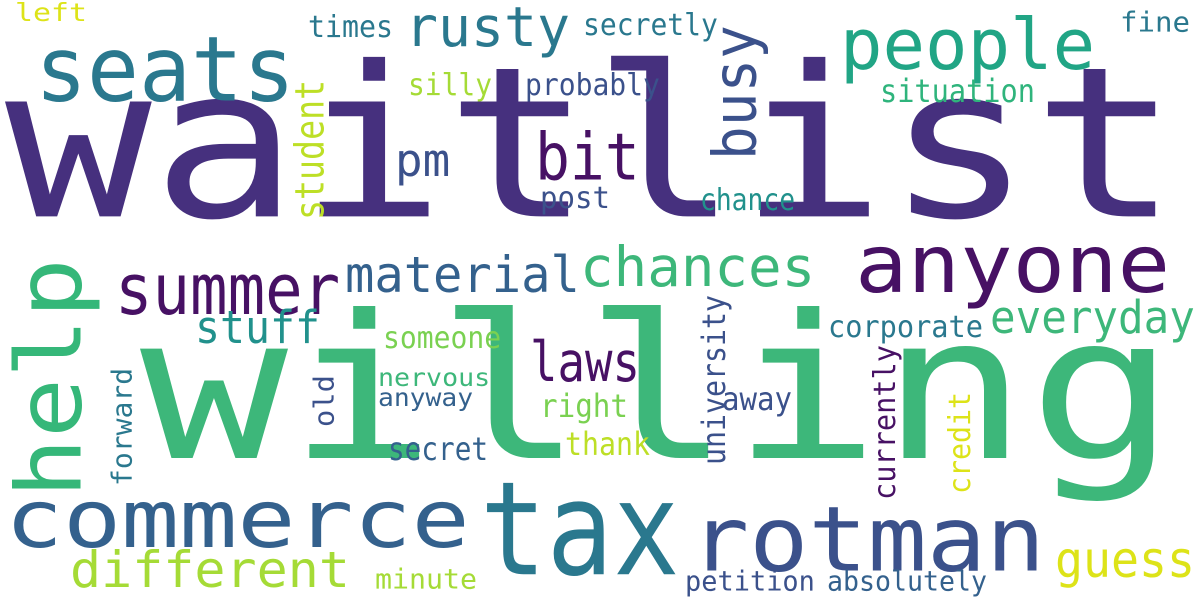 This screenshot has height=600, width=1200. Describe the element at coordinates (580, 526) in the screenshot. I see `word-tax: tax` at that location.